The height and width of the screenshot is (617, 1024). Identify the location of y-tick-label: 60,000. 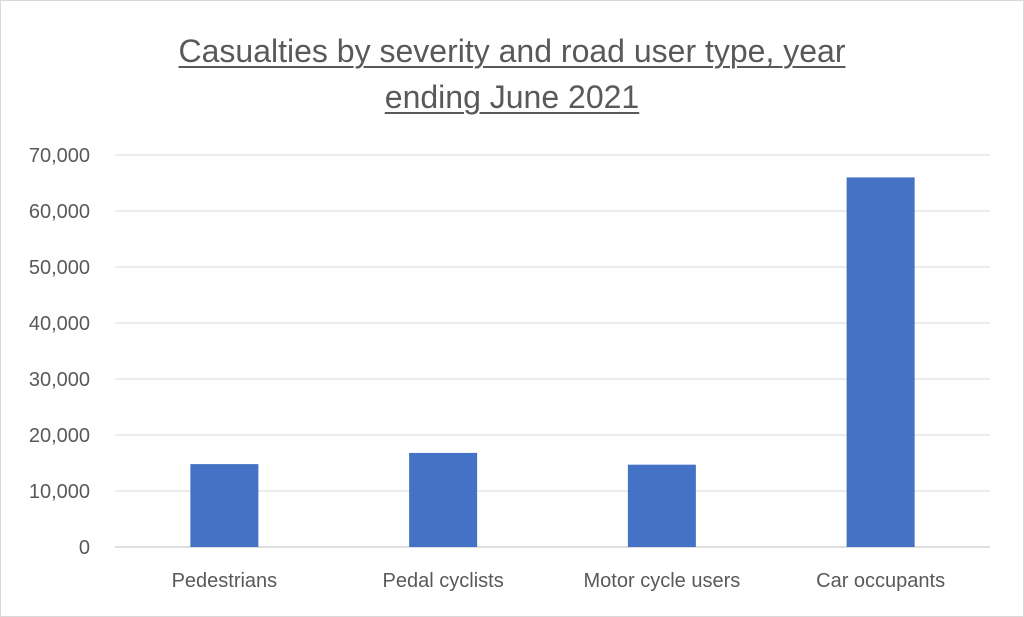
(59, 212).